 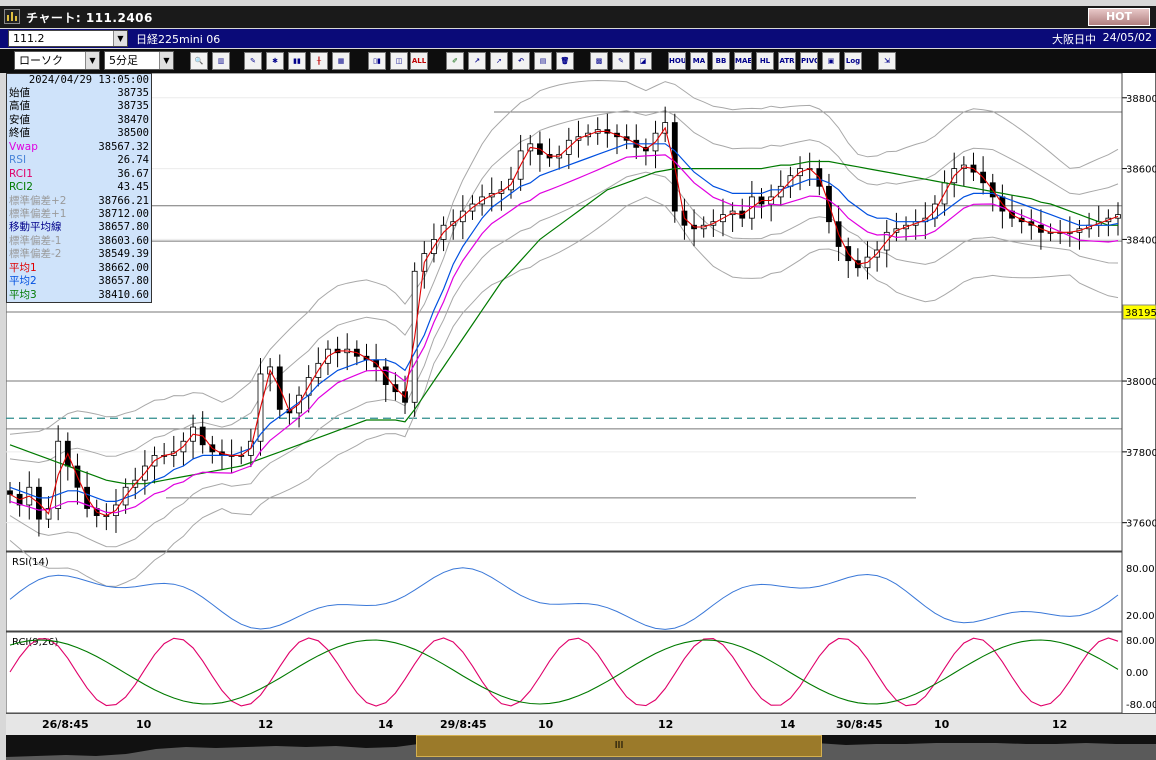 I want to click on info-label: RCI2, so click(x=21, y=187).